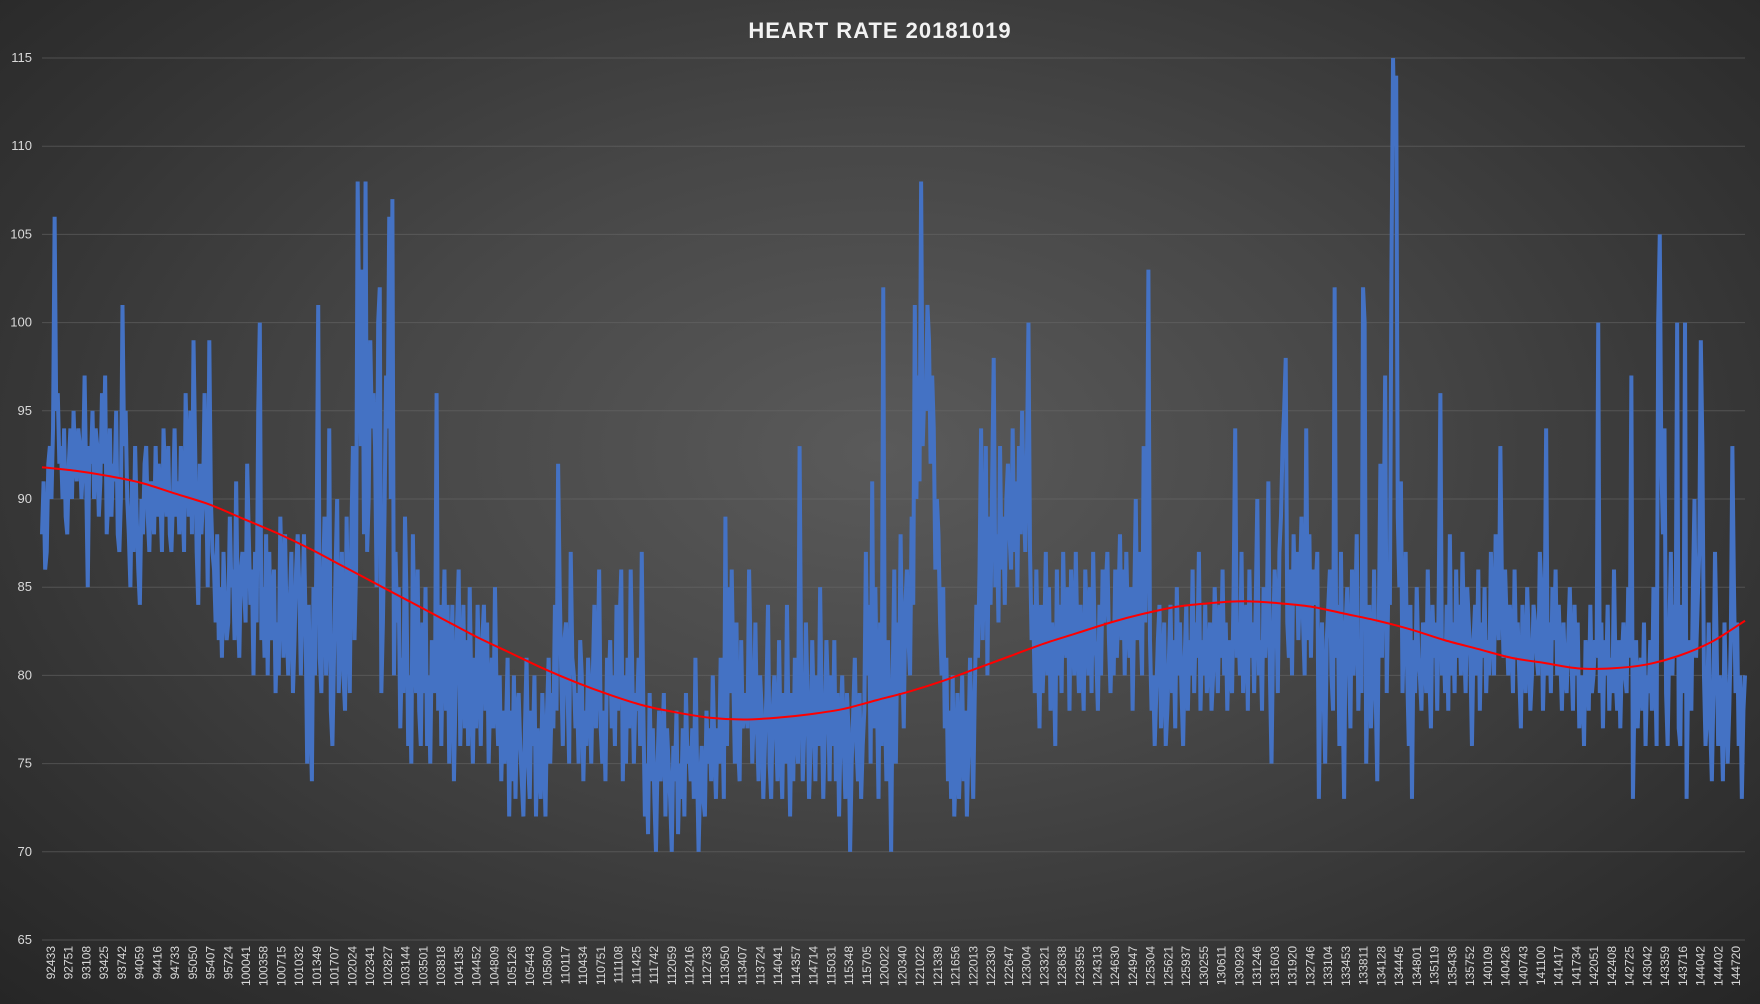 The height and width of the screenshot is (1004, 1760). What do you see at coordinates (69, 963) in the screenshot?
I see `x-tick-label: 92751` at bounding box center [69, 963].